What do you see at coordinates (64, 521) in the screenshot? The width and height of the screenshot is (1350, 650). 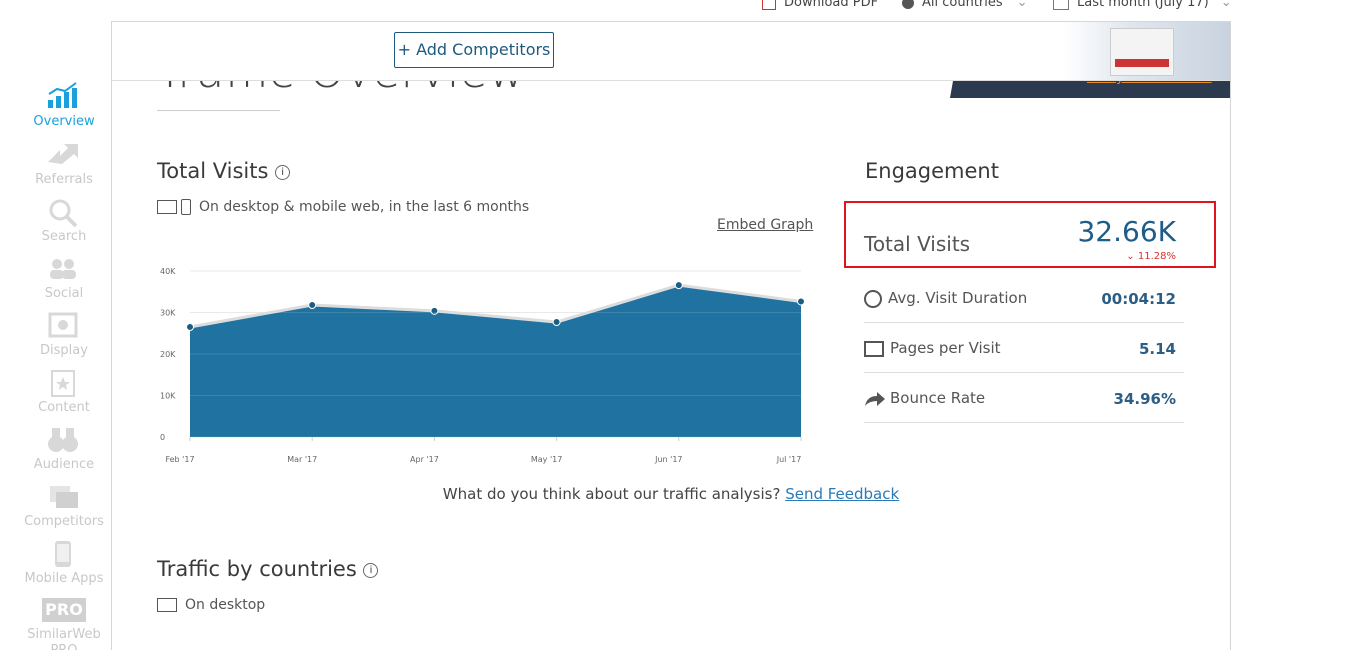 I see `nav-competitors: Competitors` at bounding box center [64, 521].